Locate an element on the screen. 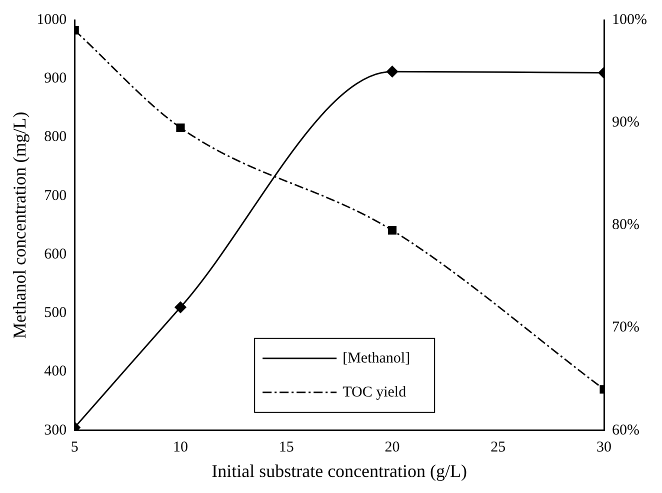 This screenshot has height=493, width=662. legend-label: [Methanol] is located at coordinates (376, 358).